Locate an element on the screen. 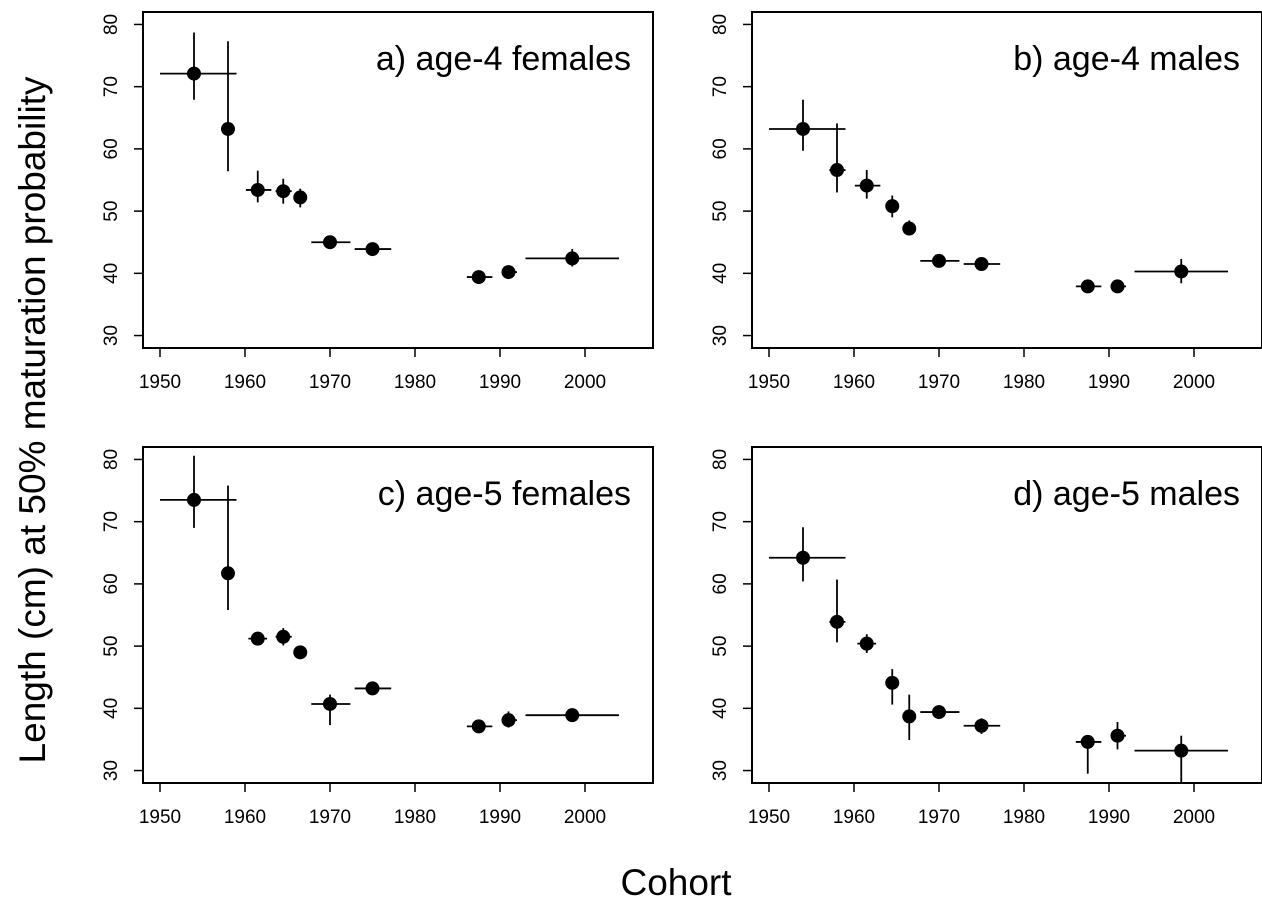 This screenshot has width=1262, height=908. y-tick-label: 60 is located at coordinates (111, 583).